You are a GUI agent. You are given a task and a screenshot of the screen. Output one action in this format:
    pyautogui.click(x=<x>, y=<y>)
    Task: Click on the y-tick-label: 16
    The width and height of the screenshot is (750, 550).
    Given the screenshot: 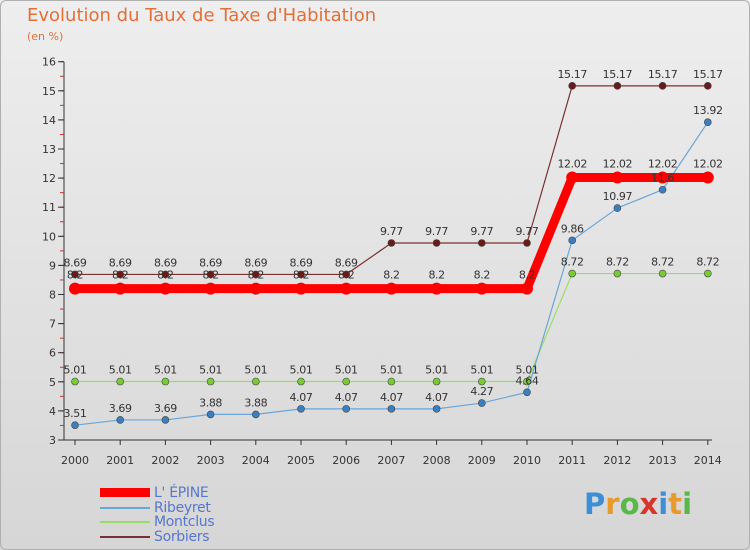 What is the action you would take?
    pyautogui.click(x=49, y=62)
    